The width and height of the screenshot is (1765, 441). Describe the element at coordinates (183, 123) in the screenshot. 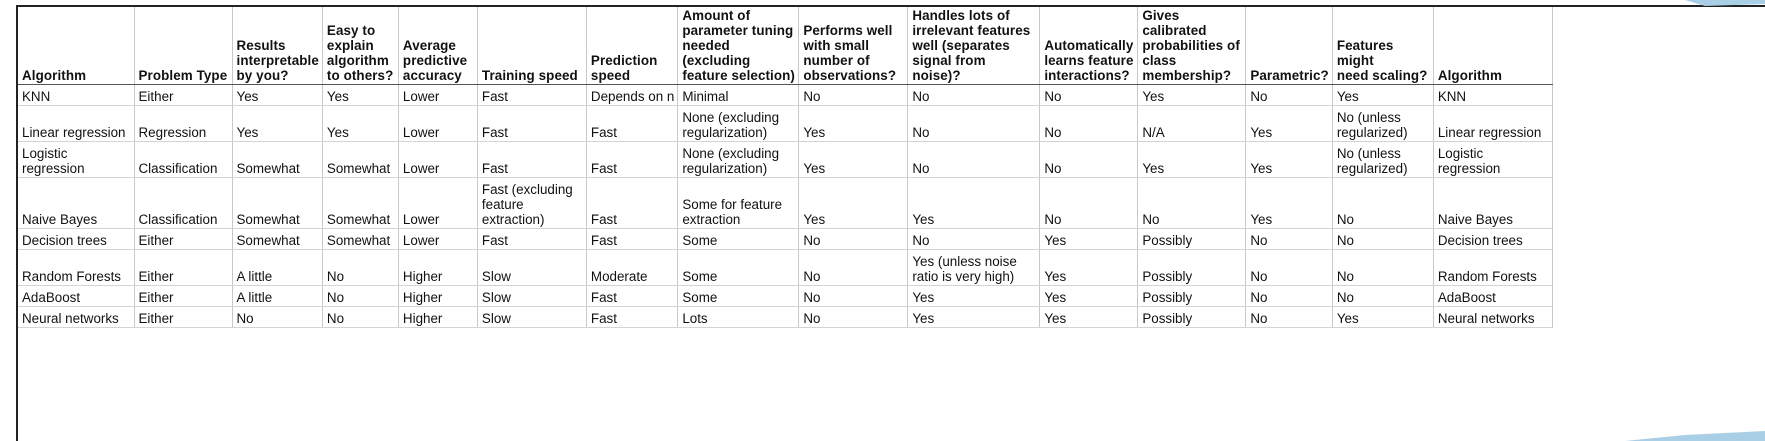

I see `table-cell: Regression` at that location.